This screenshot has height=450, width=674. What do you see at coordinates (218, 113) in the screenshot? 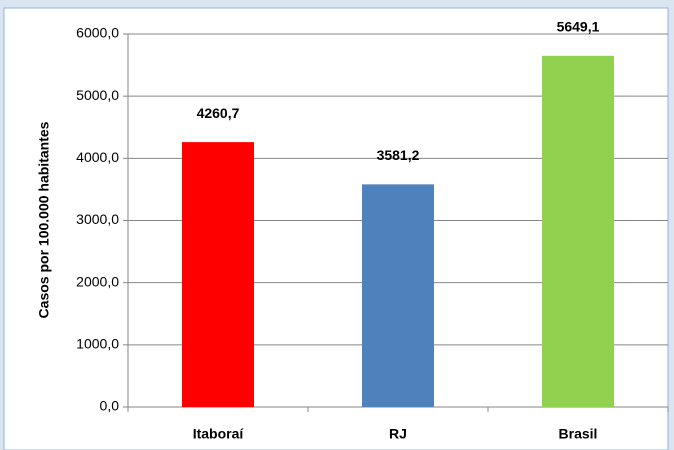
I see `value-label: 4260,7` at bounding box center [218, 113].